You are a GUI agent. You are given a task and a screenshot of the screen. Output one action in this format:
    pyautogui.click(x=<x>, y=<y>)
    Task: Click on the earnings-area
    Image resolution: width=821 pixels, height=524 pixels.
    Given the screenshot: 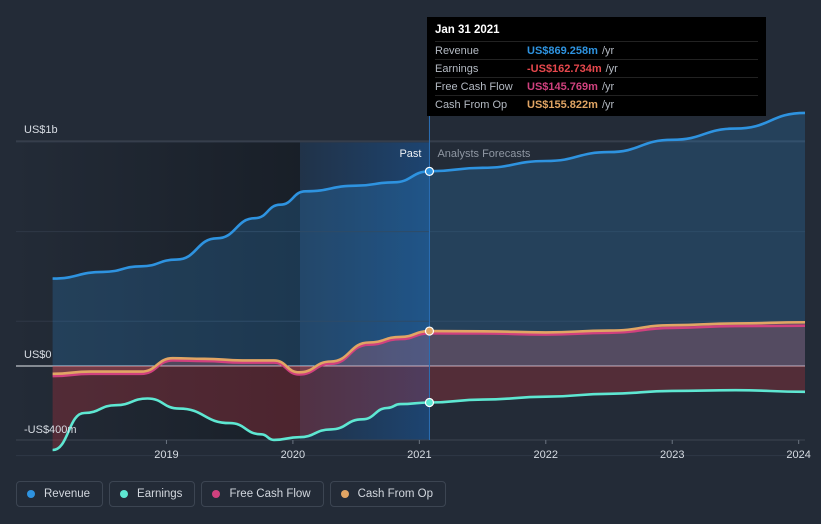 What is the action you would take?
    pyautogui.click(x=429, y=408)
    